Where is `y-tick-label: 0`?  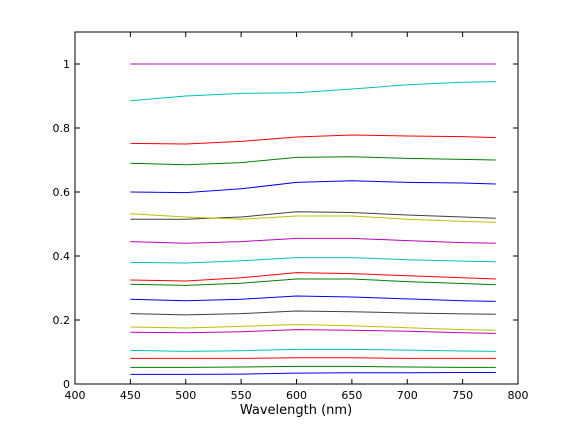 y-tick-label: 0 is located at coordinates (66, 384).